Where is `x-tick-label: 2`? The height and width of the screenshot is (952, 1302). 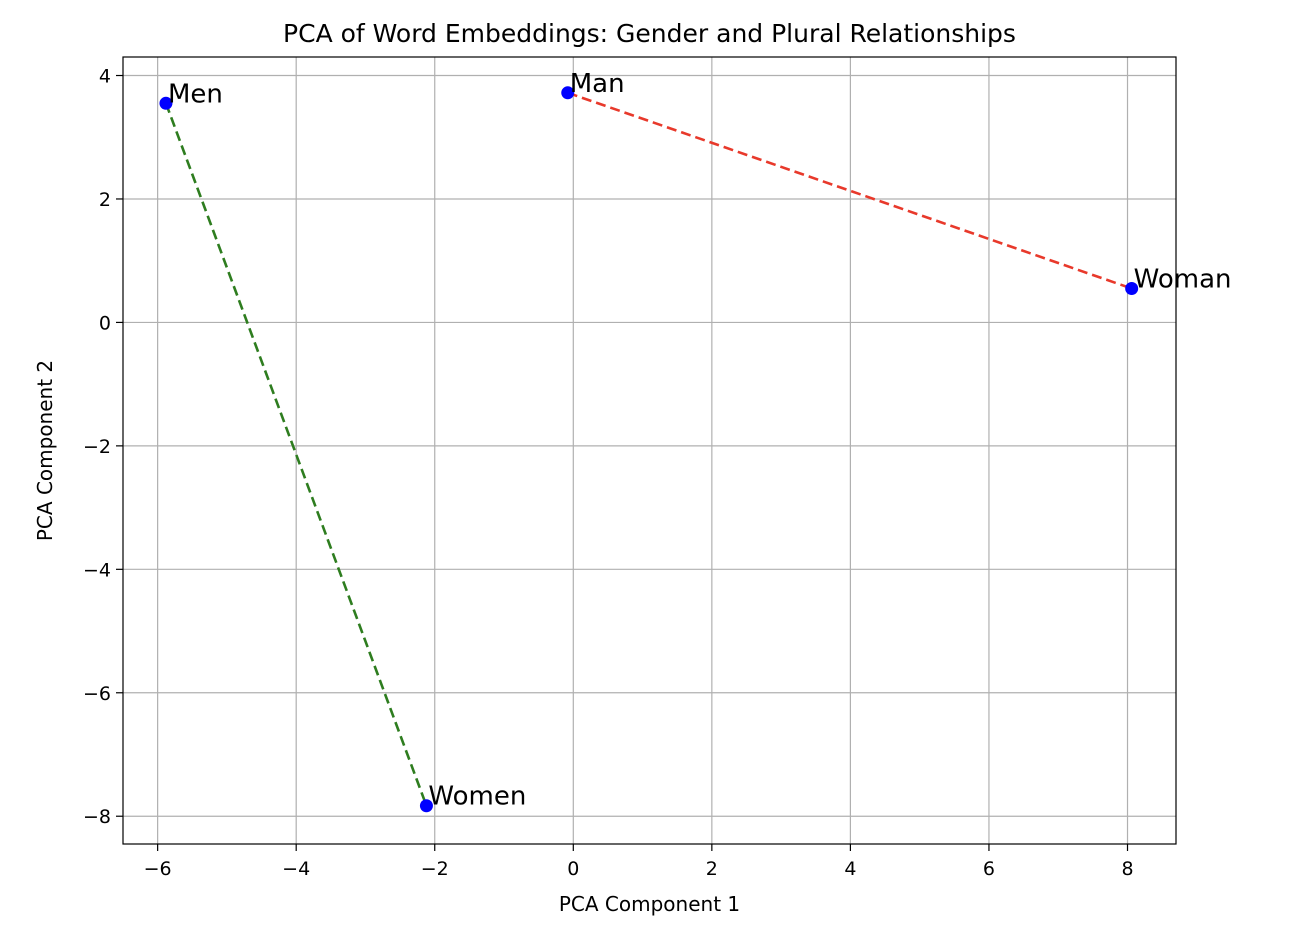
x-tick-label: 2 is located at coordinates (712, 869).